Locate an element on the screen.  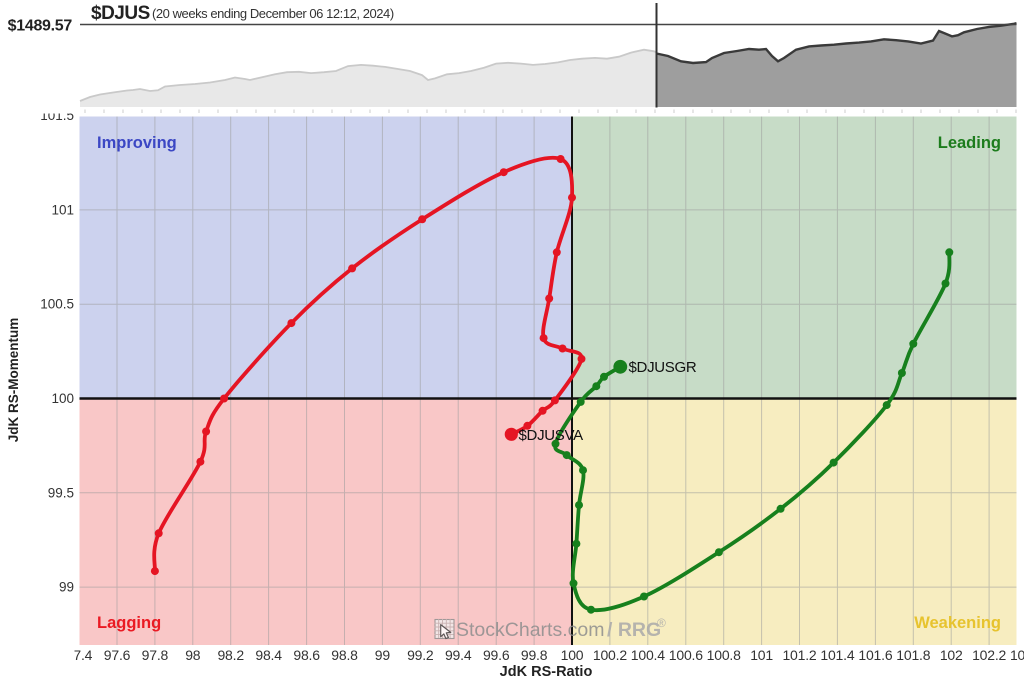
svg-text: 100.8 is located at coordinates (724, 655).